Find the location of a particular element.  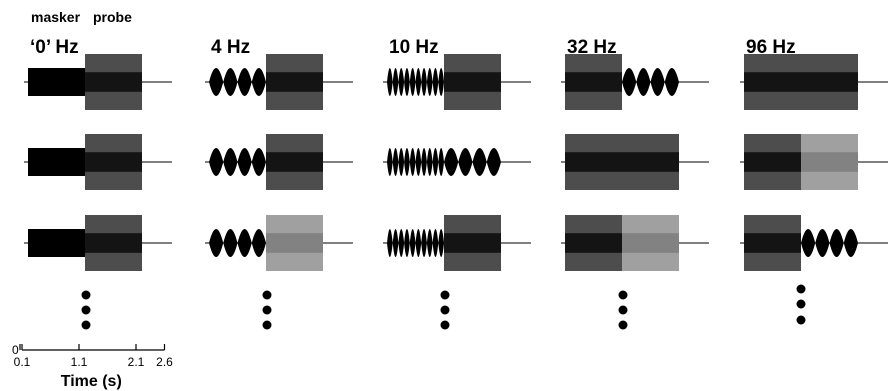

stimulus-column: 4 Hz is located at coordinates (279, 183).